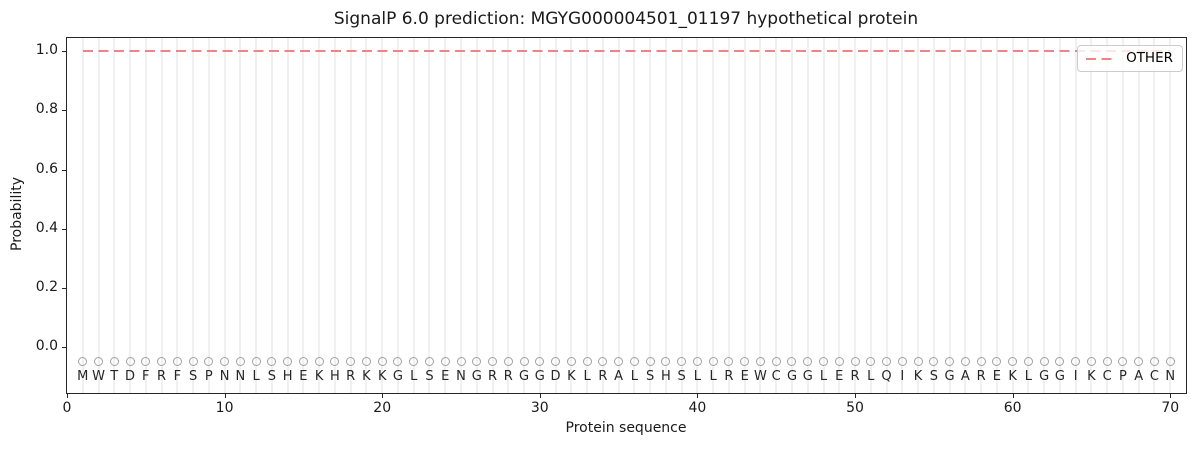  I want to click on residue-letter: M, so click(83, 376).